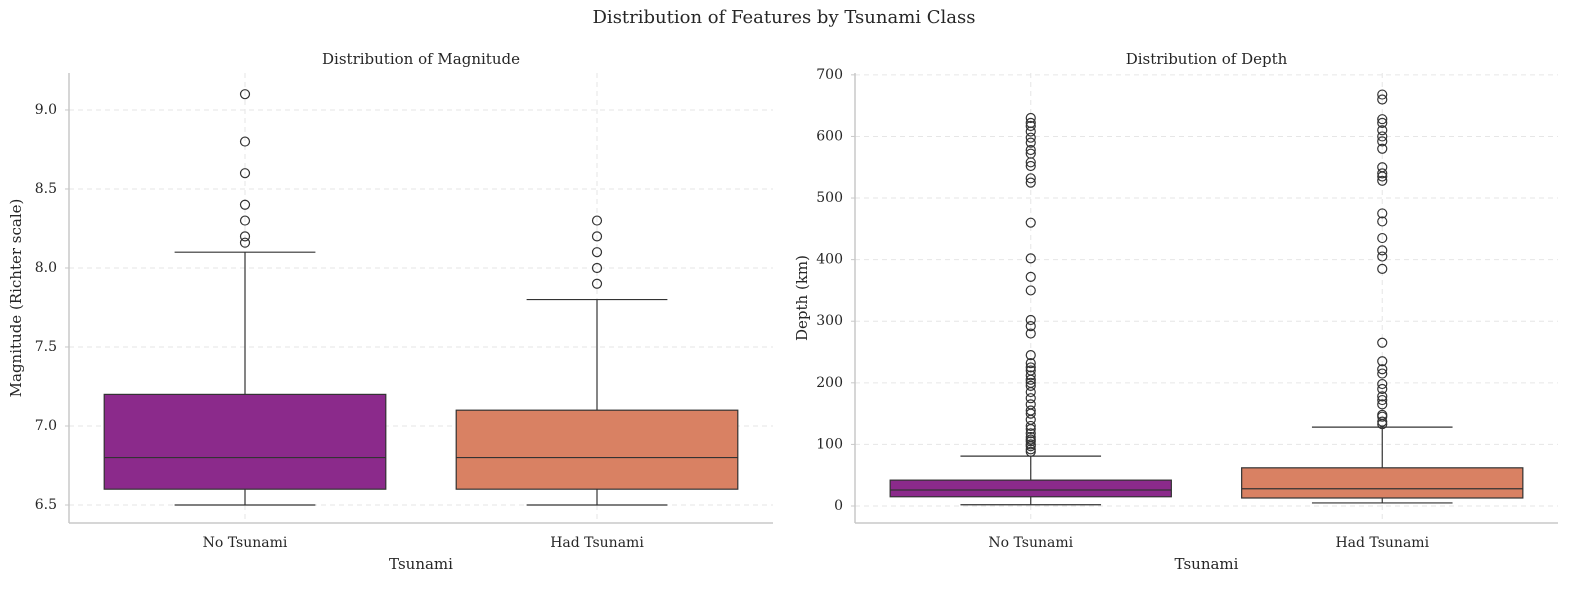 The image size is (1583, 590). What do you see at coordinates (1207, 59) in the screenshot?
I see `axes-title: Distribution of Depth` at bounding box center [1207, 59].